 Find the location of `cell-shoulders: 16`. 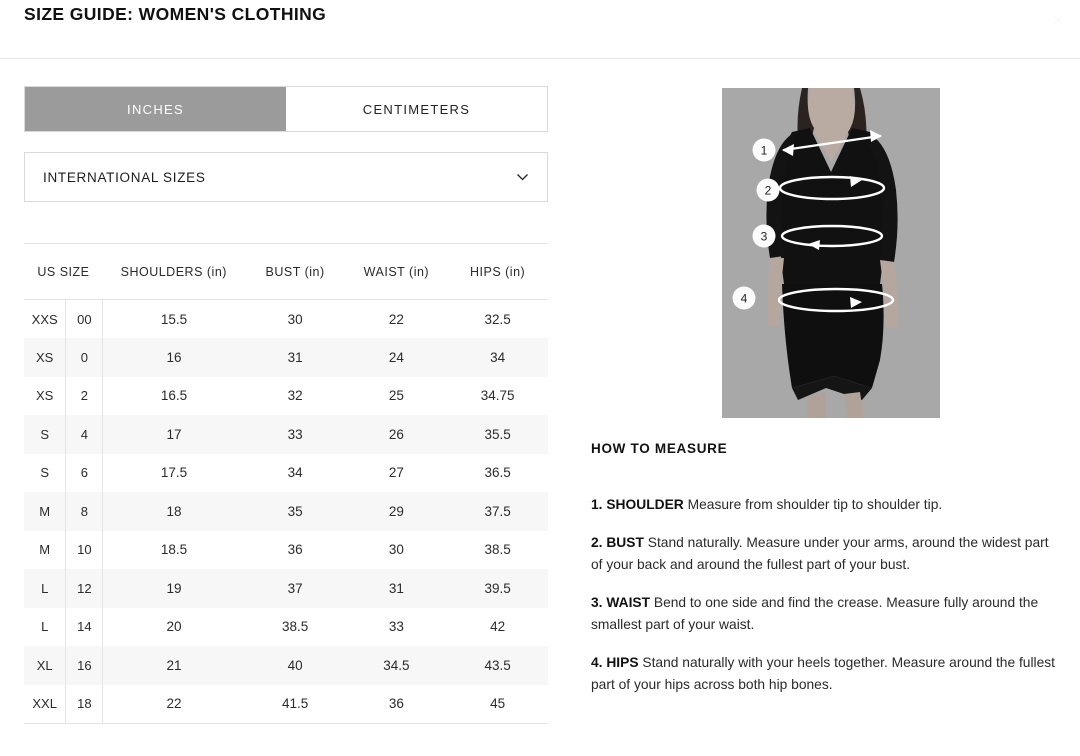

cell-shoulders: 16 is located at coordinates (173, 357).